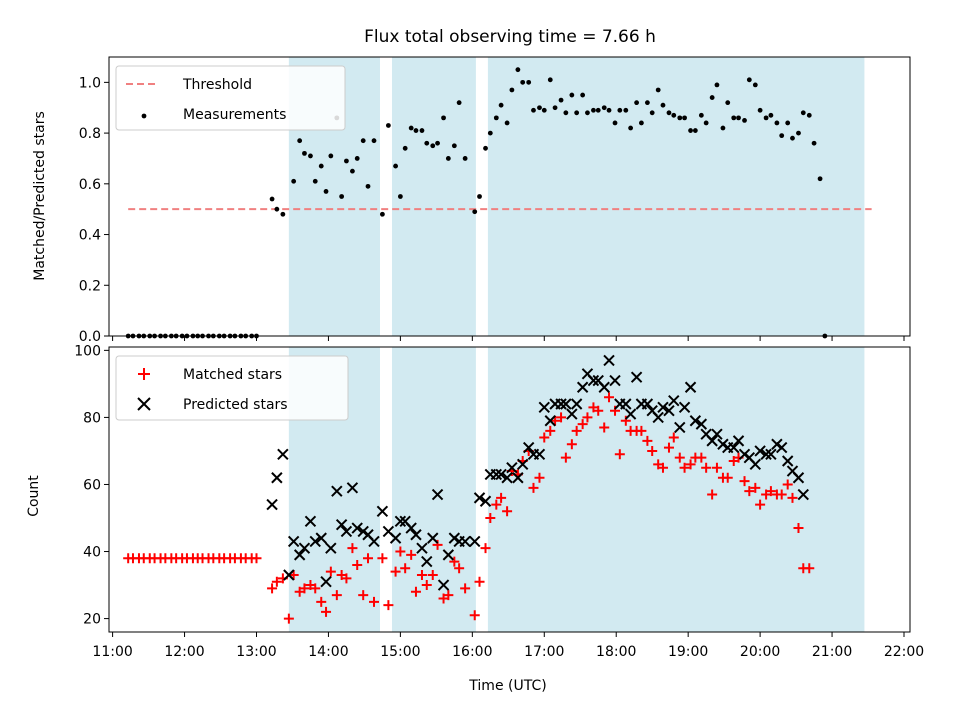 The height and width of the screenshot is (720, 960). What do you see at coordinates (92, 553) in the screenshot?
I see `bottom-y-tick-label: 40` at bounding box center [92, 553].